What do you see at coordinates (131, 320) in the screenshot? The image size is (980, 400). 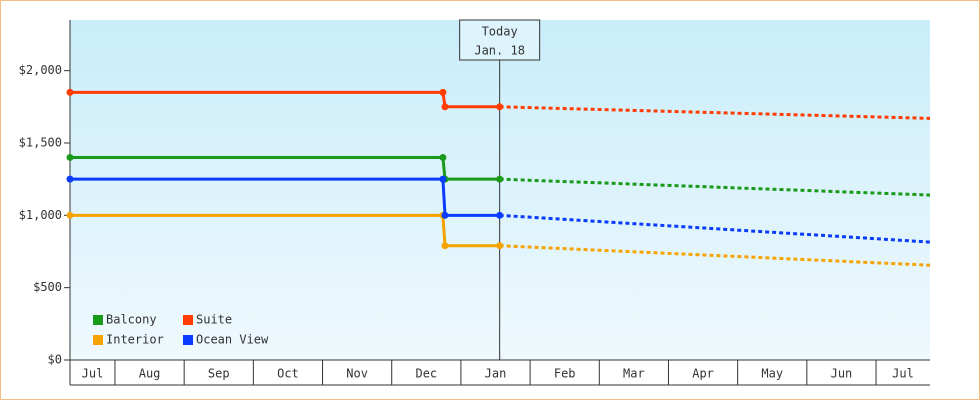 I see `legend-label: Balcony` at bounding box center [131, 320].